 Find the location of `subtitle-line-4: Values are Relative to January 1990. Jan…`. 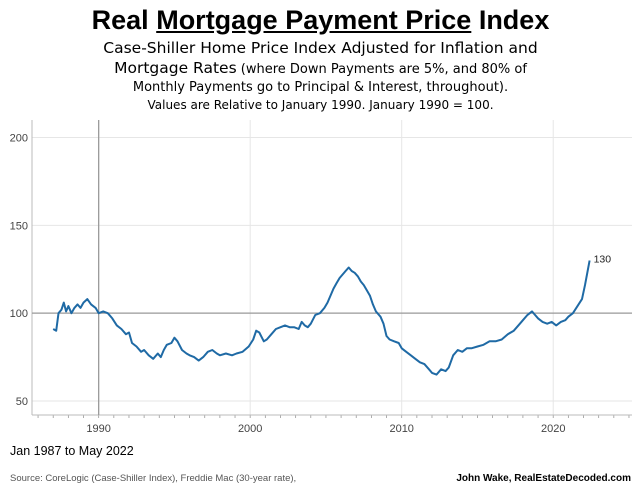

subtitle-line-4: Values are Relative to January 1990. Jan… is located at coordinates (320, 105).